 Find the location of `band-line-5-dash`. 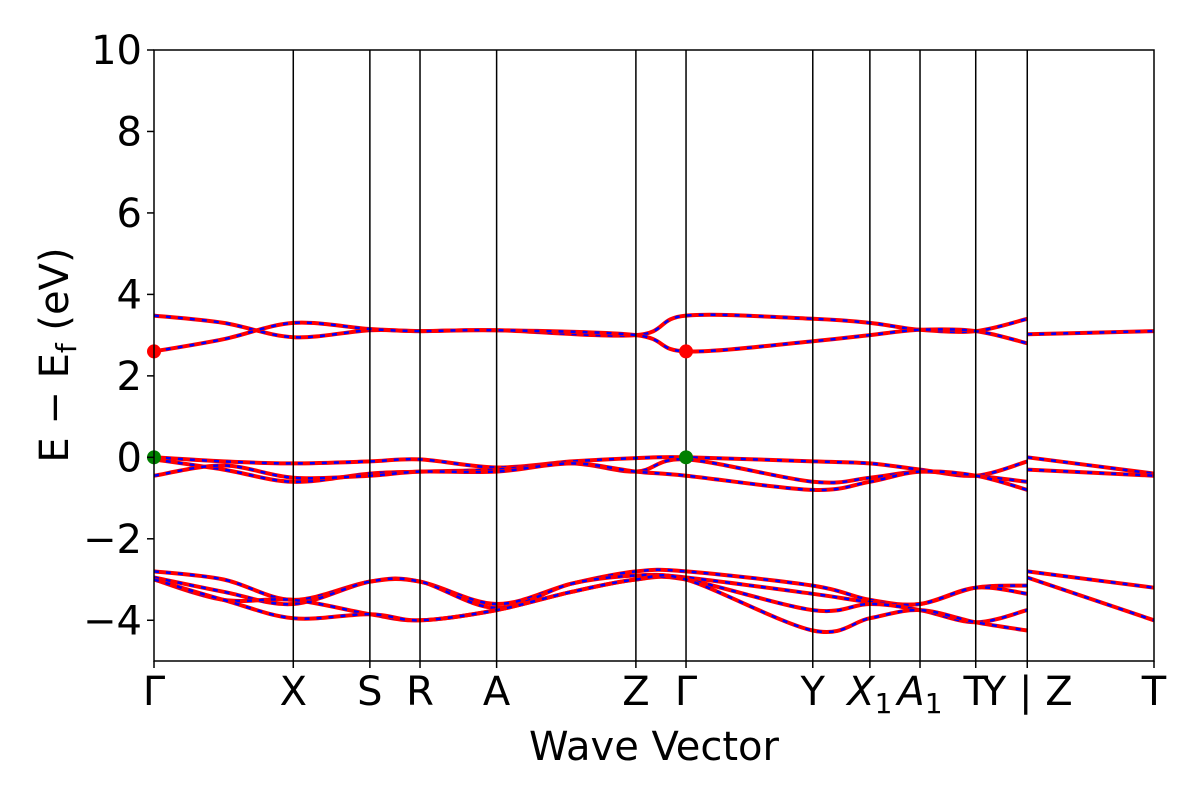

band-line-5-dash is located at coordinates (590, 477).